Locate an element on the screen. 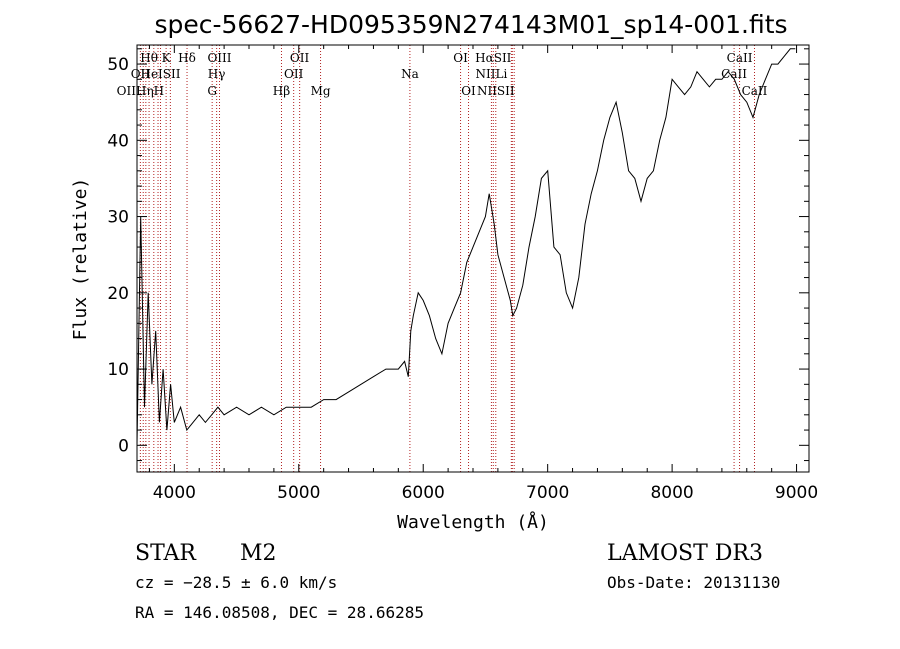 This screenshot has width=900, height=649. x-tick-label: 7000 is located at coordinates (547, 493).